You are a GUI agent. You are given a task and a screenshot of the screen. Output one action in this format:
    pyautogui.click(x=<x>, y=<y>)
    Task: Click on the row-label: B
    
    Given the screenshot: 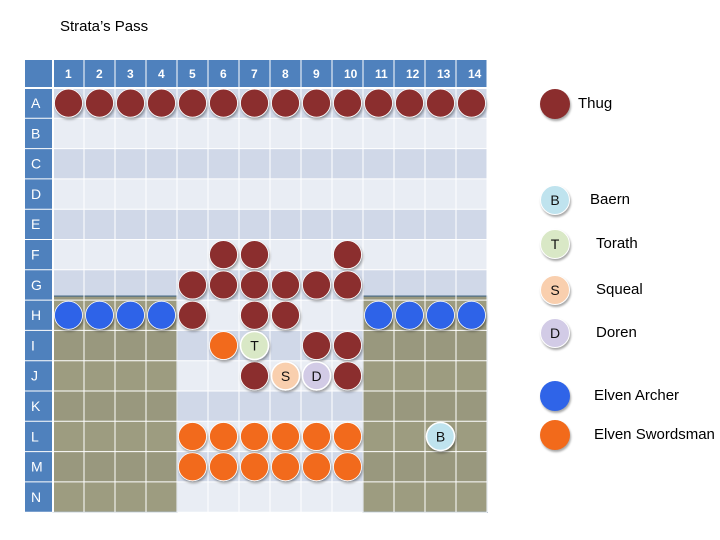 What is the action you would take?
    pyautogui.click(x=35, y=133)
    